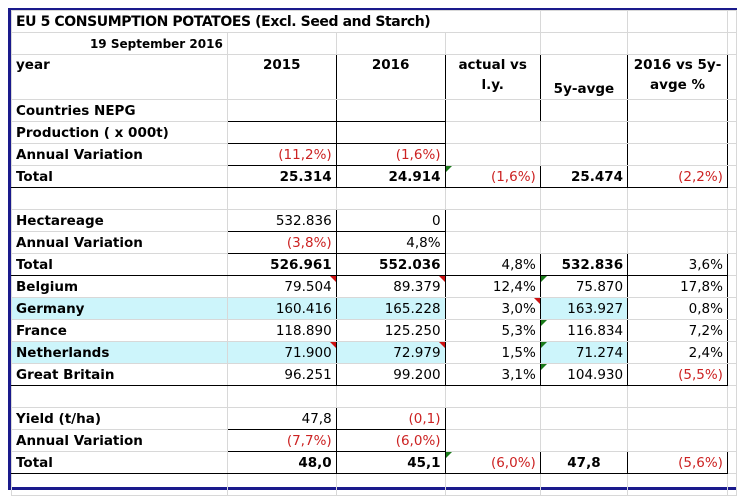  I want to click on value-vs-5y-pct: 17,8%, so click(677, 286).